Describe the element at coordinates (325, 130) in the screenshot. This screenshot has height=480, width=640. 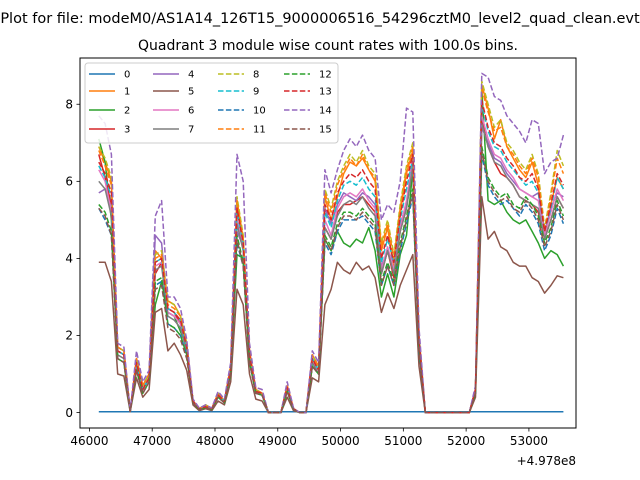
I see `legend-label-15: 15` at that location.